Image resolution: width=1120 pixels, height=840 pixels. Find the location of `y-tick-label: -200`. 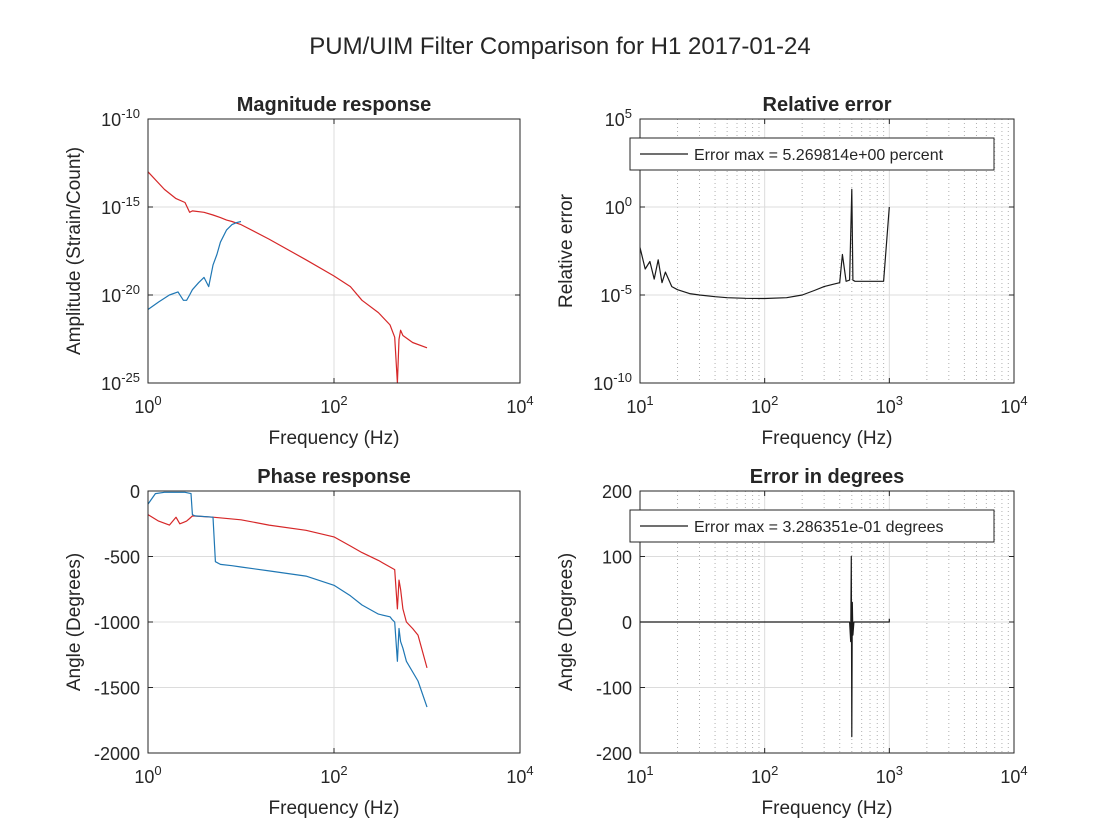

y-tick-label: -200 is located at coordinates (614, 754).